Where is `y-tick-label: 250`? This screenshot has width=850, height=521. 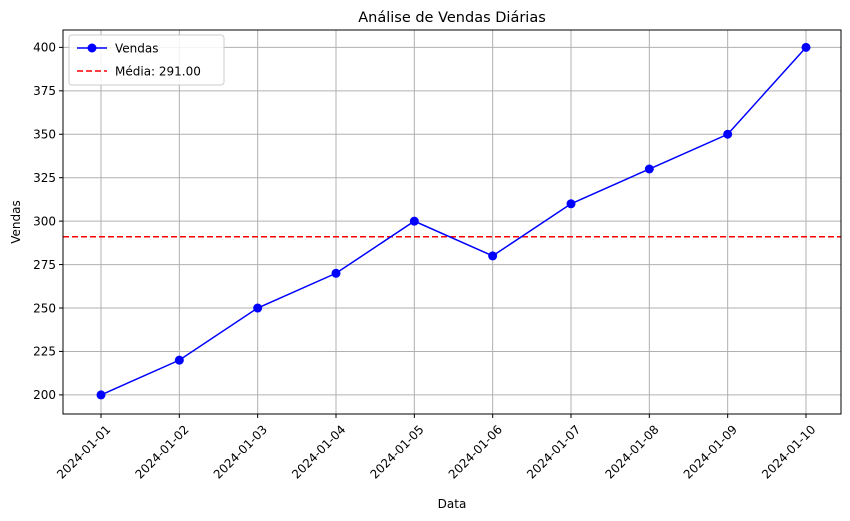 y-tick-label: 250 is located at coordinates (44, 308).